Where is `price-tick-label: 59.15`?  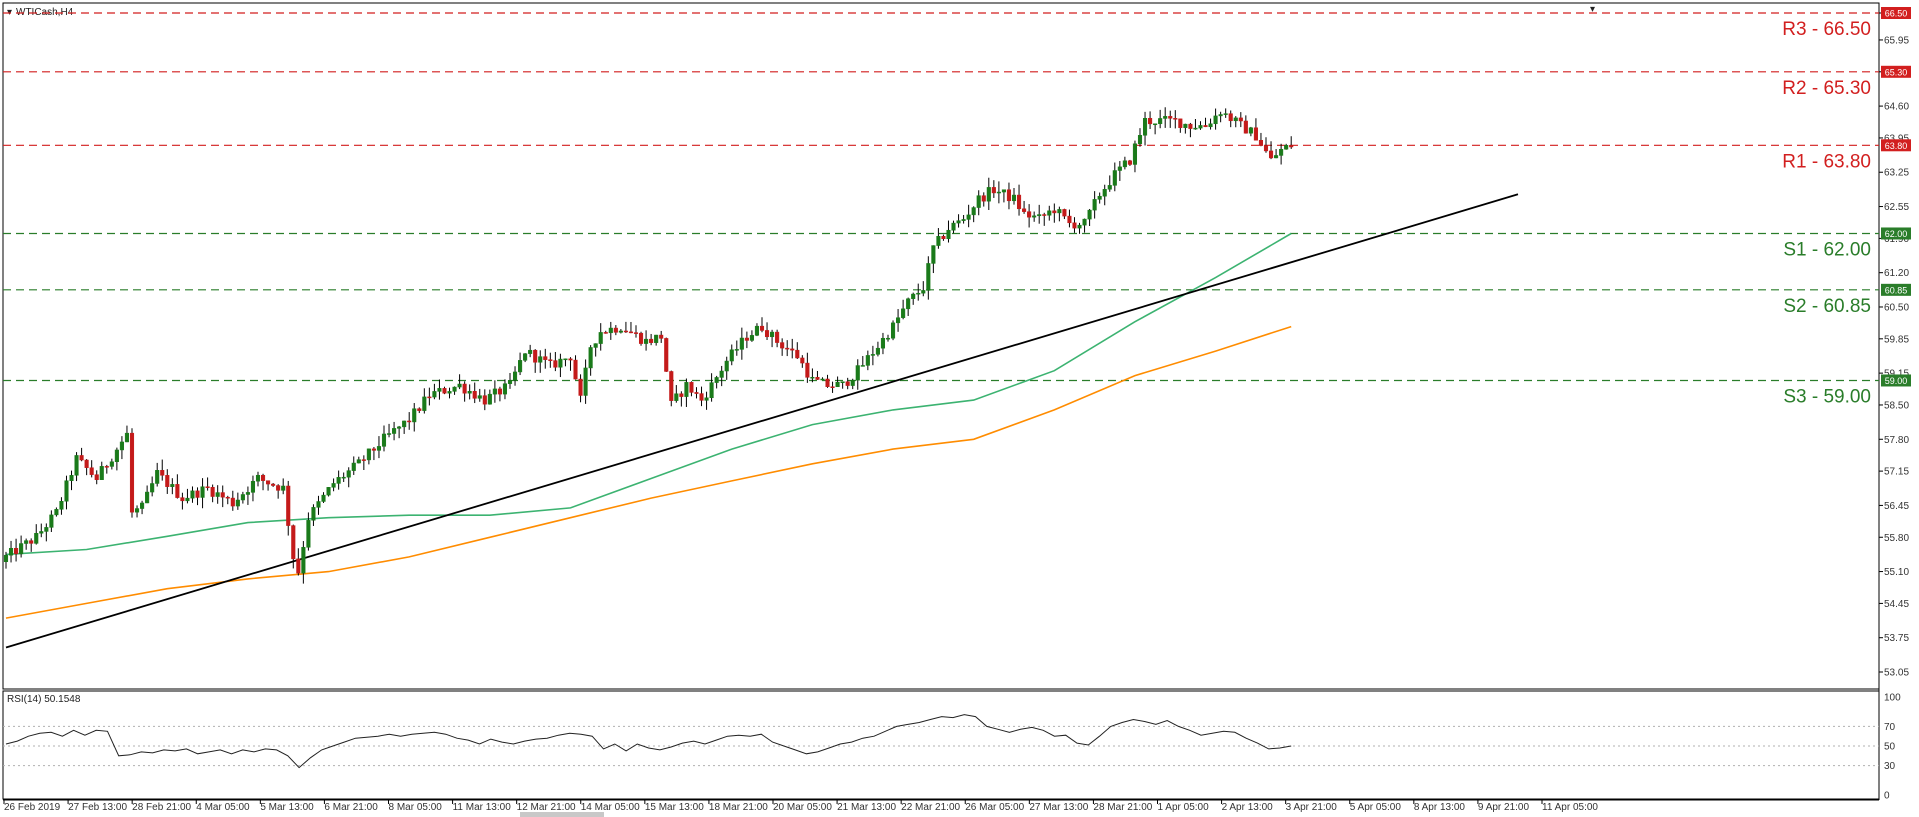
price-tick-label: 59.15 is located at coordinates (1896, 374).